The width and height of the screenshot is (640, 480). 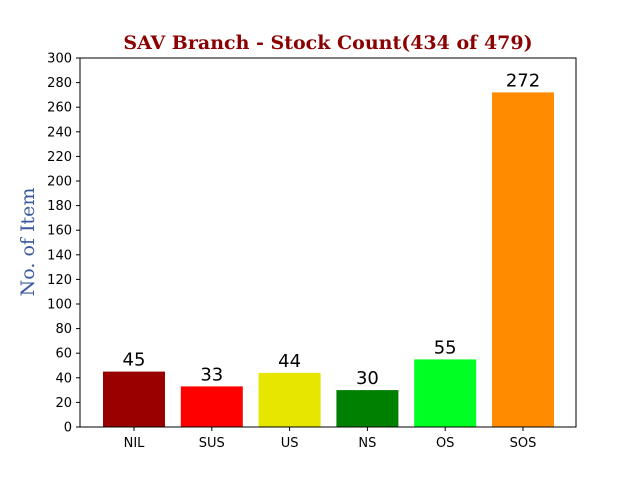 I want to click on y-tick-label: 200, so click(x=59, y=182).